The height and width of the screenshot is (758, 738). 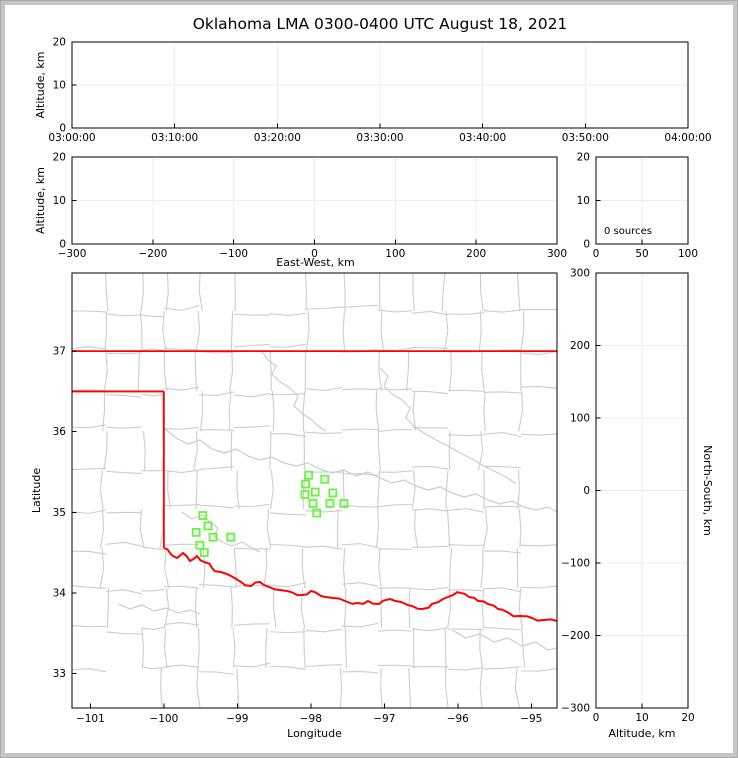 What do you see at coordinates (379, 138) in the screenshot?
I see `tick-label: 03:30:00` at bounding box center [379, 138].